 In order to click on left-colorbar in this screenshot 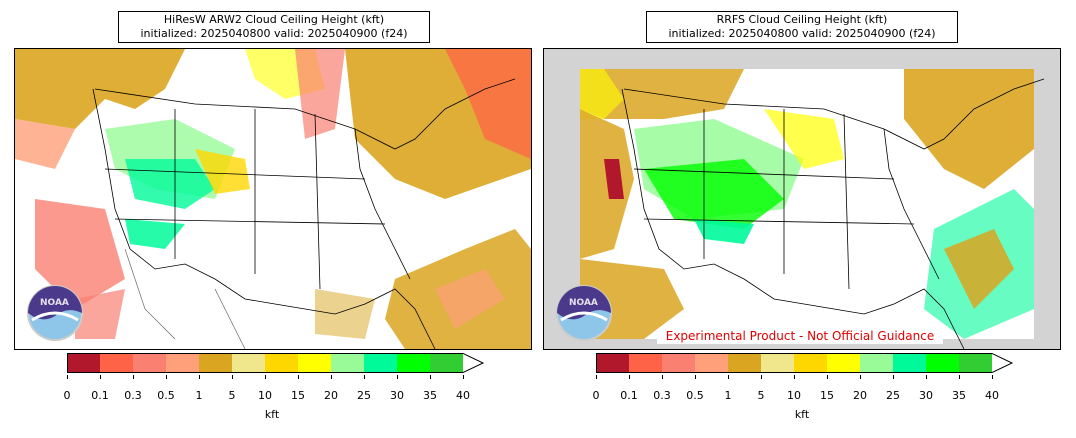, I will do `click(276, 364)`.